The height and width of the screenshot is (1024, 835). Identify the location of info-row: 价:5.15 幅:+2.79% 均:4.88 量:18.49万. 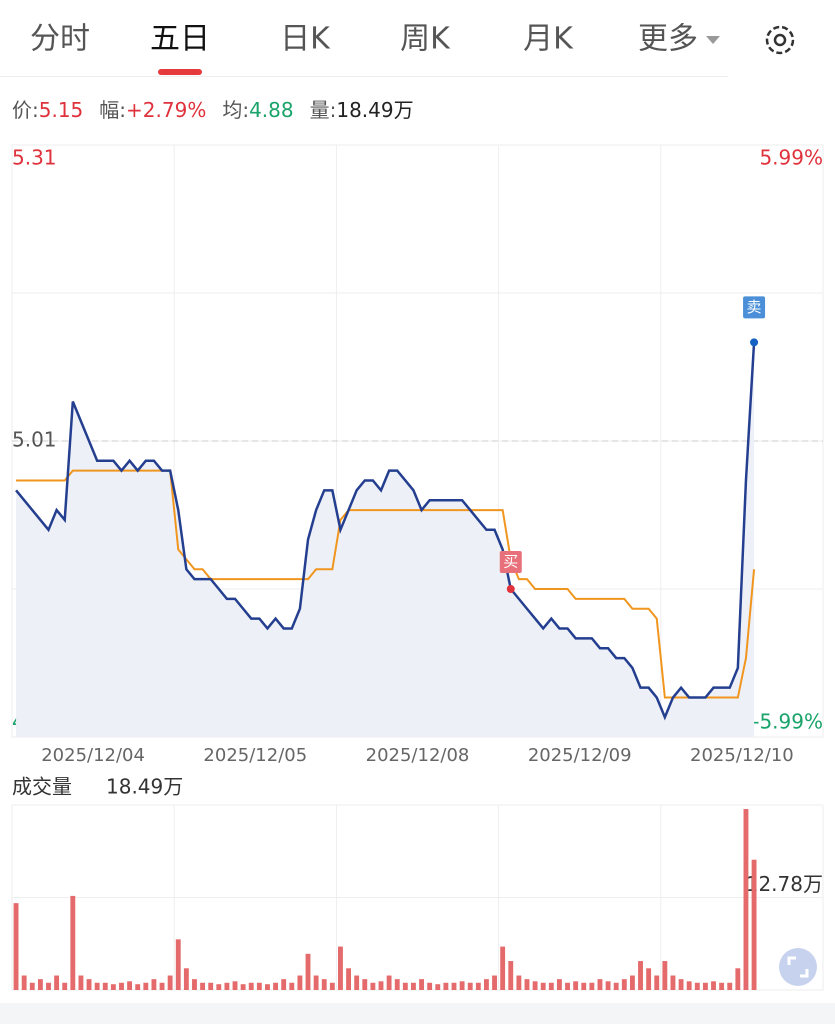
(213, 110).